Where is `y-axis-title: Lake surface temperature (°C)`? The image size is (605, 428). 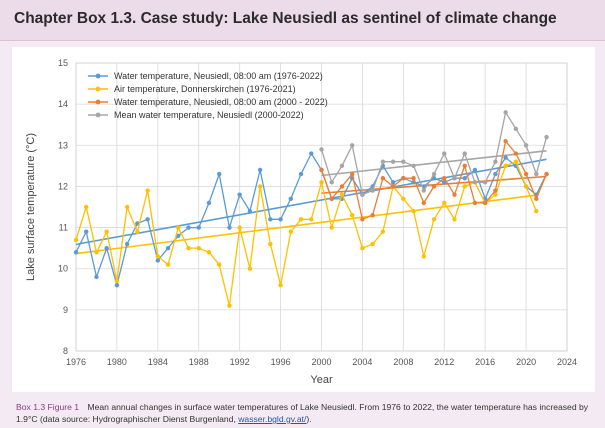 y-axis-title: Lake surface temperature (°C) is located at coordinates (31, 207).